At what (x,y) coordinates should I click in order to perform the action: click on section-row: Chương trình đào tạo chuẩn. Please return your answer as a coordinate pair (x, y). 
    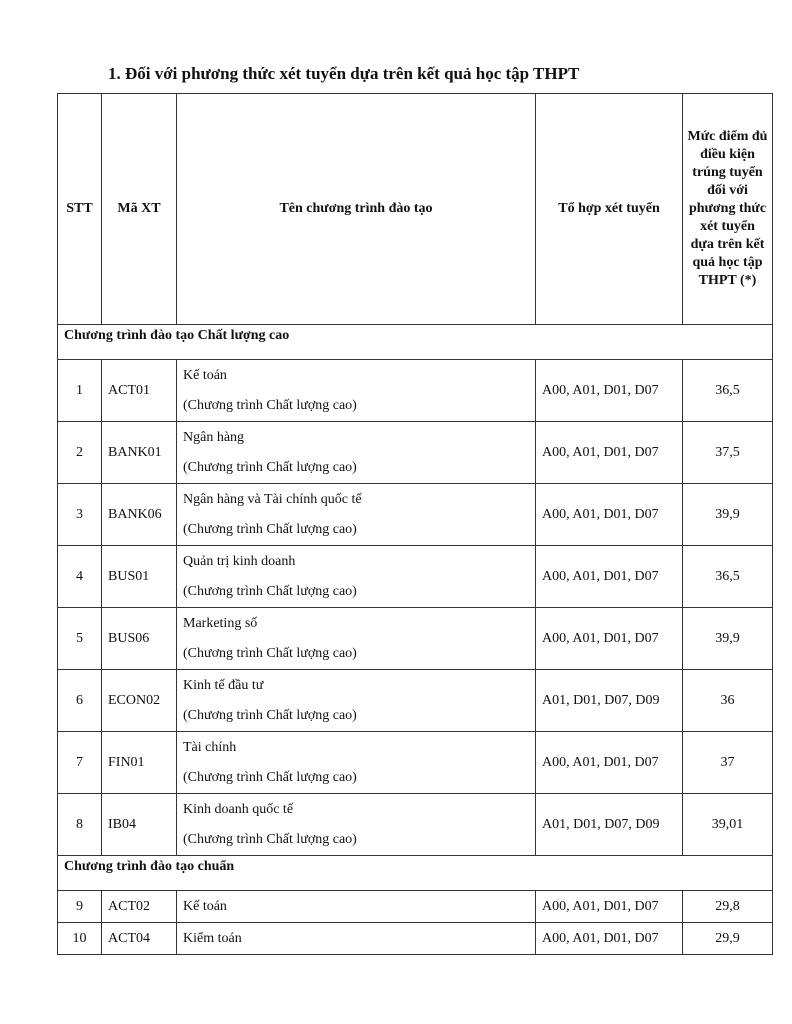
    Looking at the image, I should click on (415, 873).